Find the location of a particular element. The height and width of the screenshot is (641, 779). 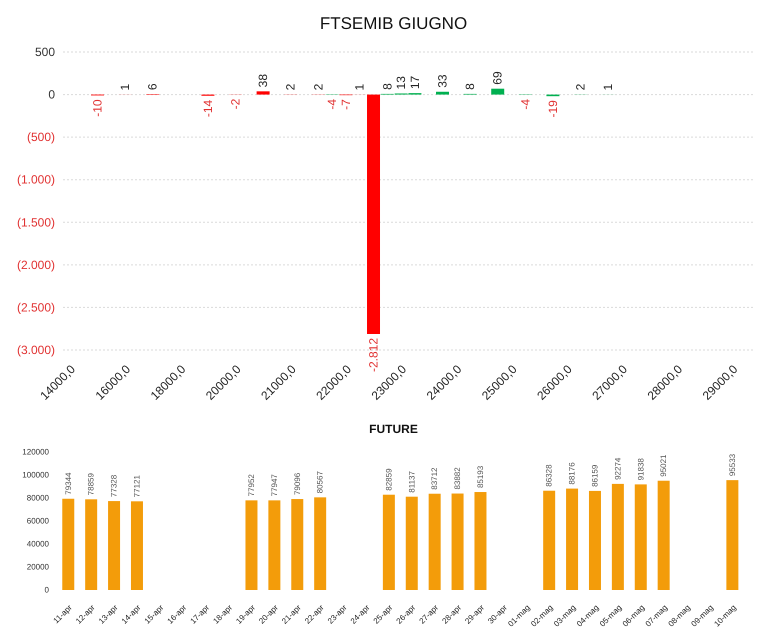

y-tick-label: (2.500) is located at coordinates (35, 307).